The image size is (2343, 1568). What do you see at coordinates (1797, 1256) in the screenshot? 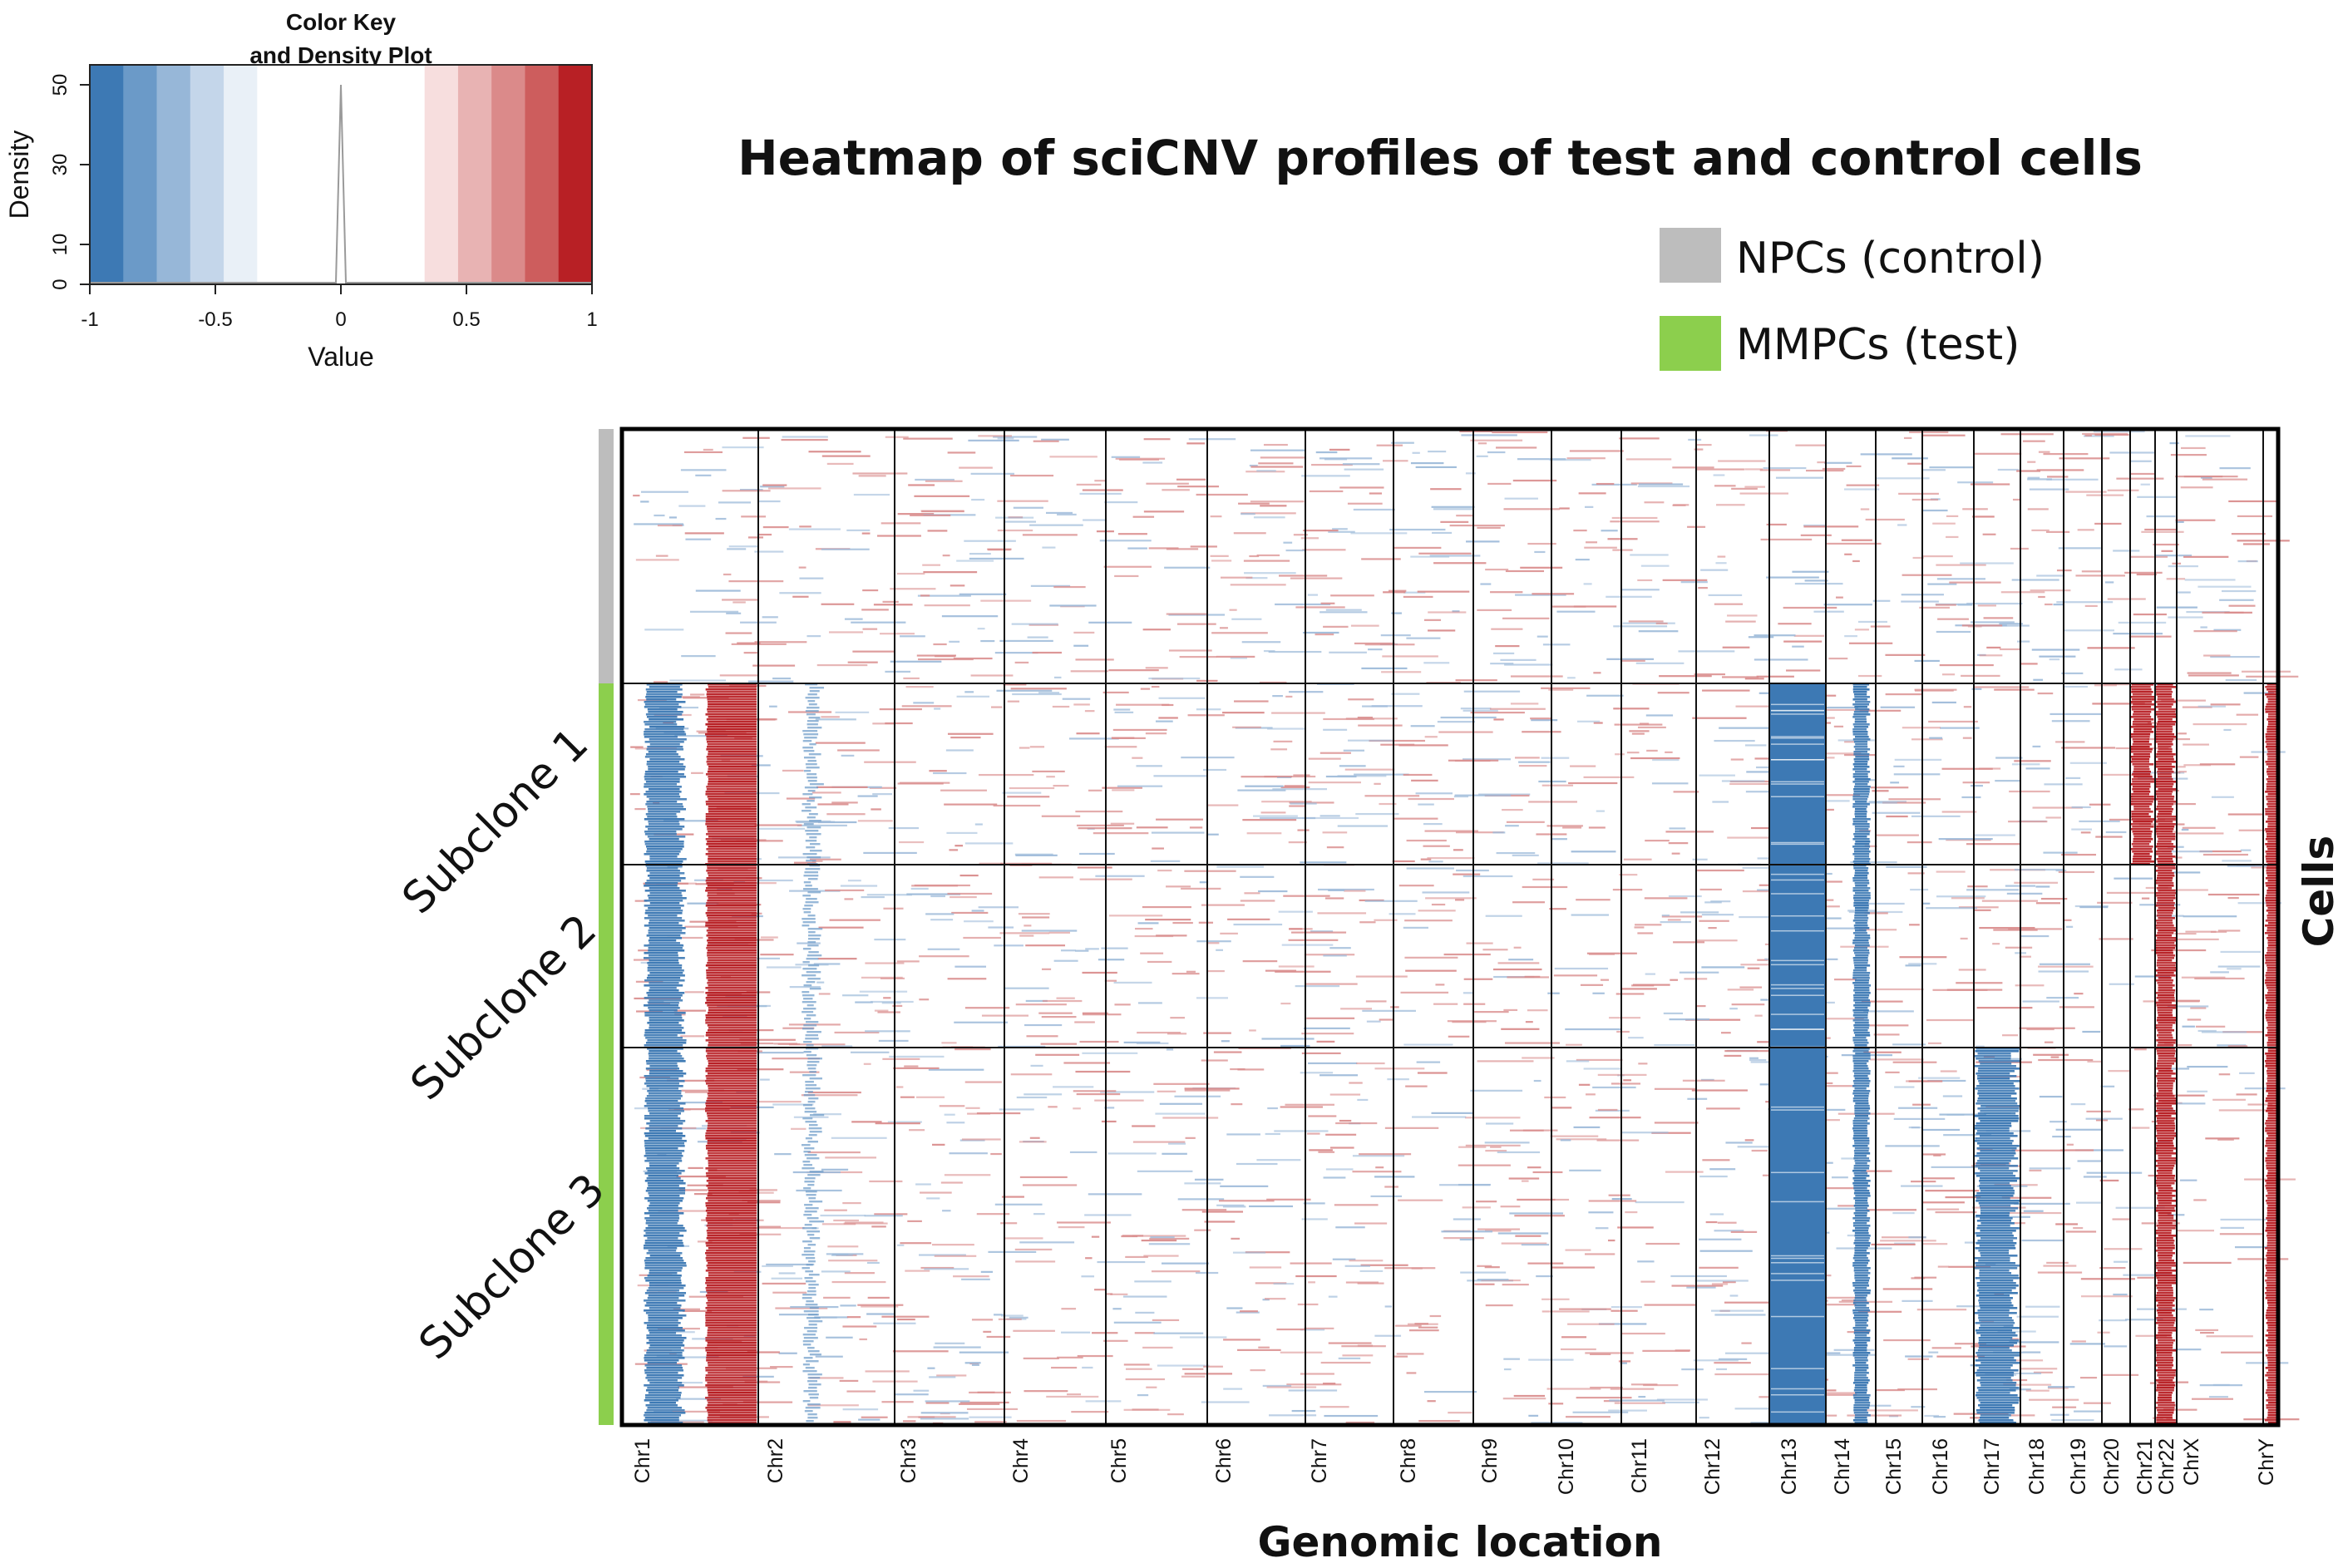
I see `cnv-gap` at bounding box center [1797, 1256].